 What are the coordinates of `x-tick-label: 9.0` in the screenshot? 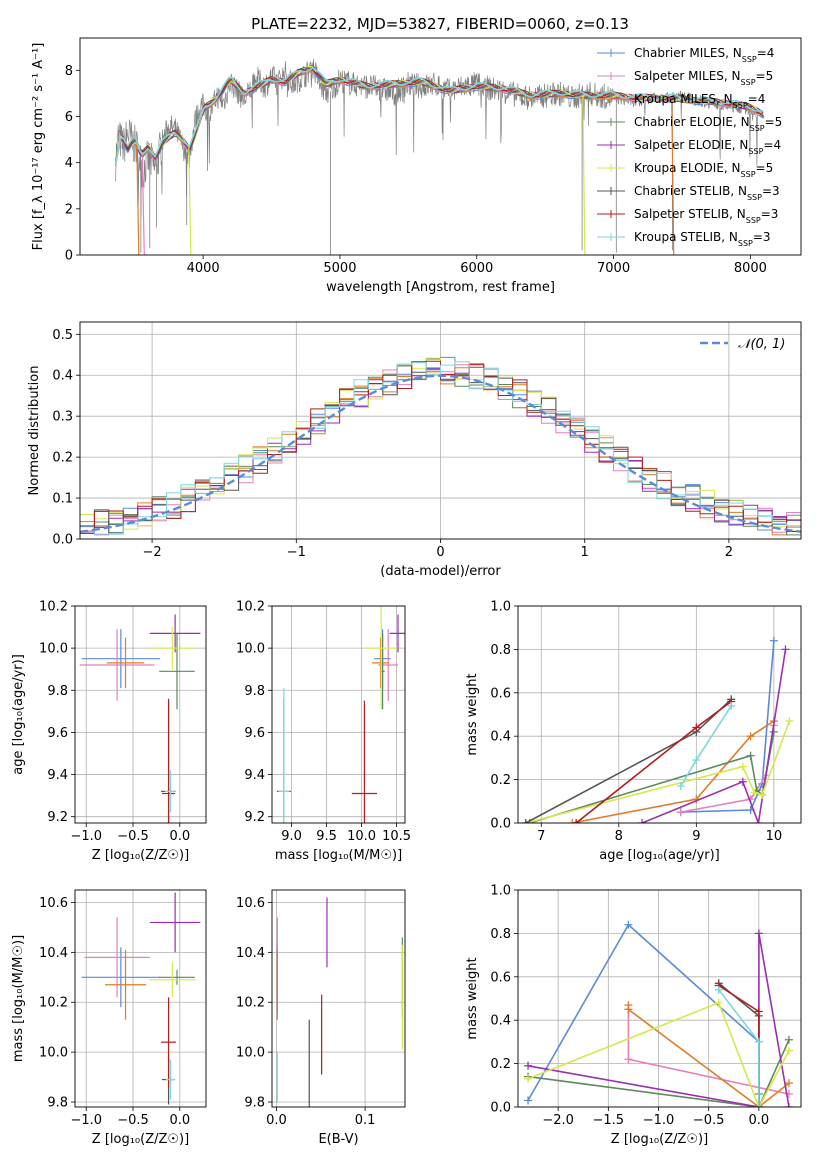 It's located at (291, 836).